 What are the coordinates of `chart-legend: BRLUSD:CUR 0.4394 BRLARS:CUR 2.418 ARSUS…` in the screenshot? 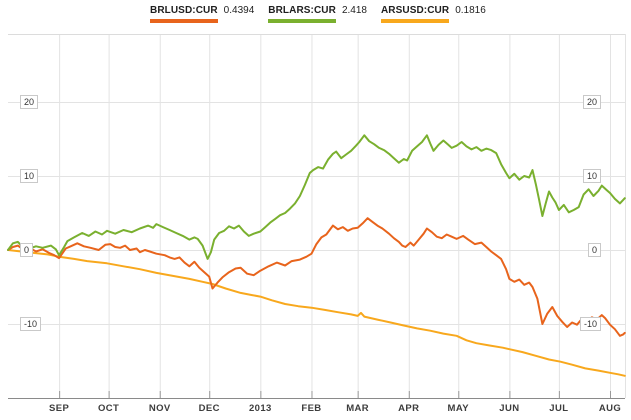 It's located at (318, 14).